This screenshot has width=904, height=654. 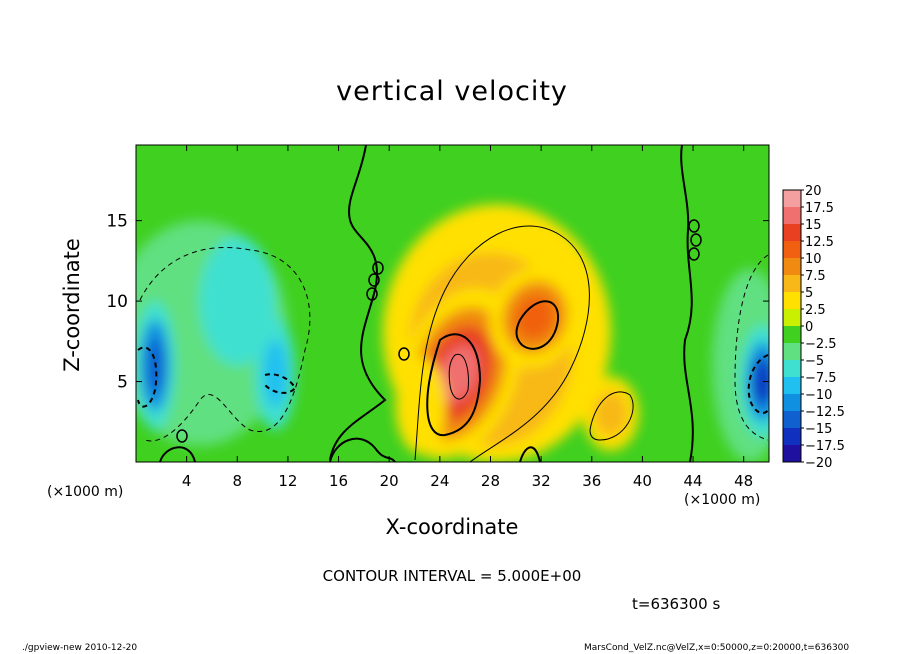 I want to click on colorbar-label: −7.5, so click(x=821, y=378).